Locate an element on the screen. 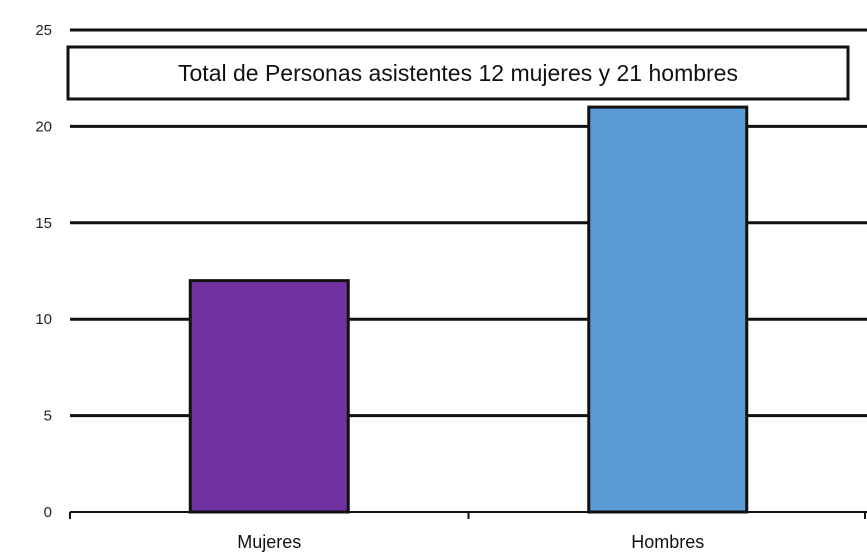  y-tick-label-20: 20 is located at coordinates (43, 126).